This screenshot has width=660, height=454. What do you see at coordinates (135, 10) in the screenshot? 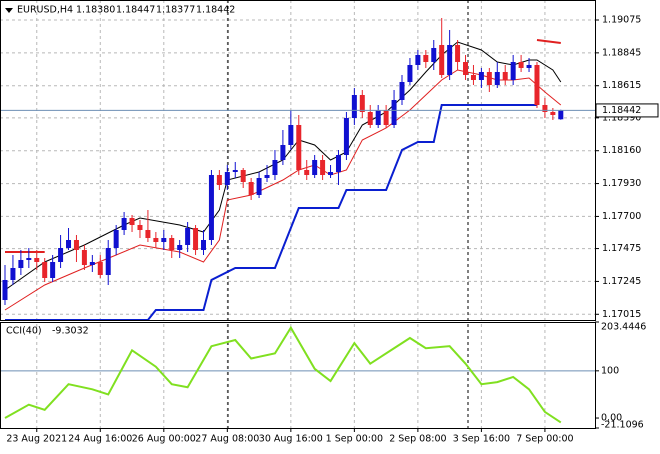
I see `header-high: 1.18447` at bounding box center [135, 10].